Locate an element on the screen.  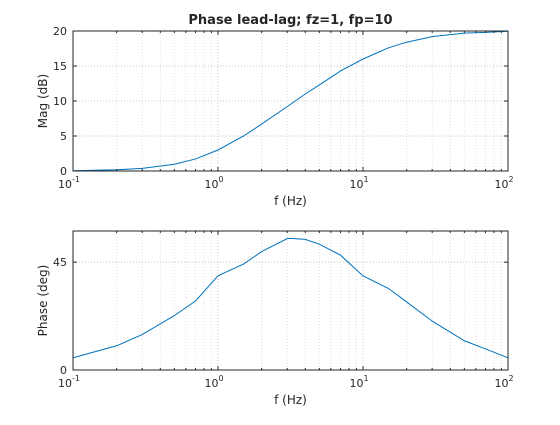
y-tick-label: 20 is located at coordinates (60, 31).